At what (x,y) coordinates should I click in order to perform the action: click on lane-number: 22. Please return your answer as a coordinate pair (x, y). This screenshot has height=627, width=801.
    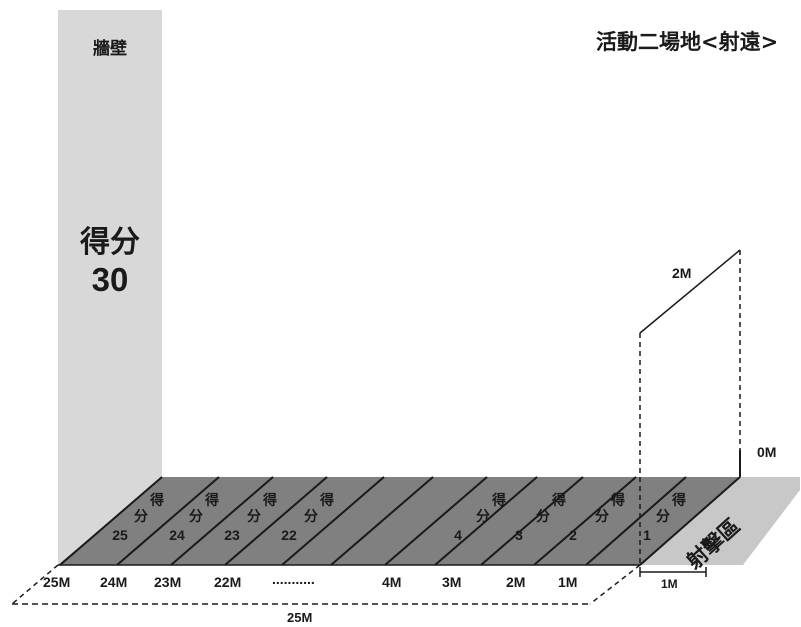
    Looking at the image, I should click on (289, 535).